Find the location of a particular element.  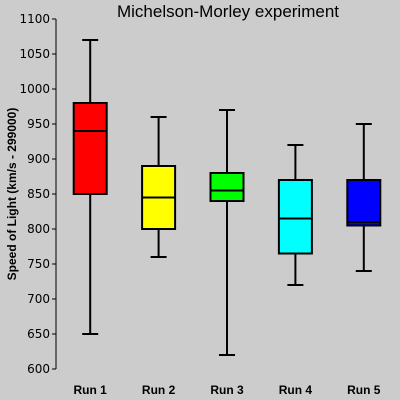

x-tick-label: Run 1 is located at coordinates (91, 390).